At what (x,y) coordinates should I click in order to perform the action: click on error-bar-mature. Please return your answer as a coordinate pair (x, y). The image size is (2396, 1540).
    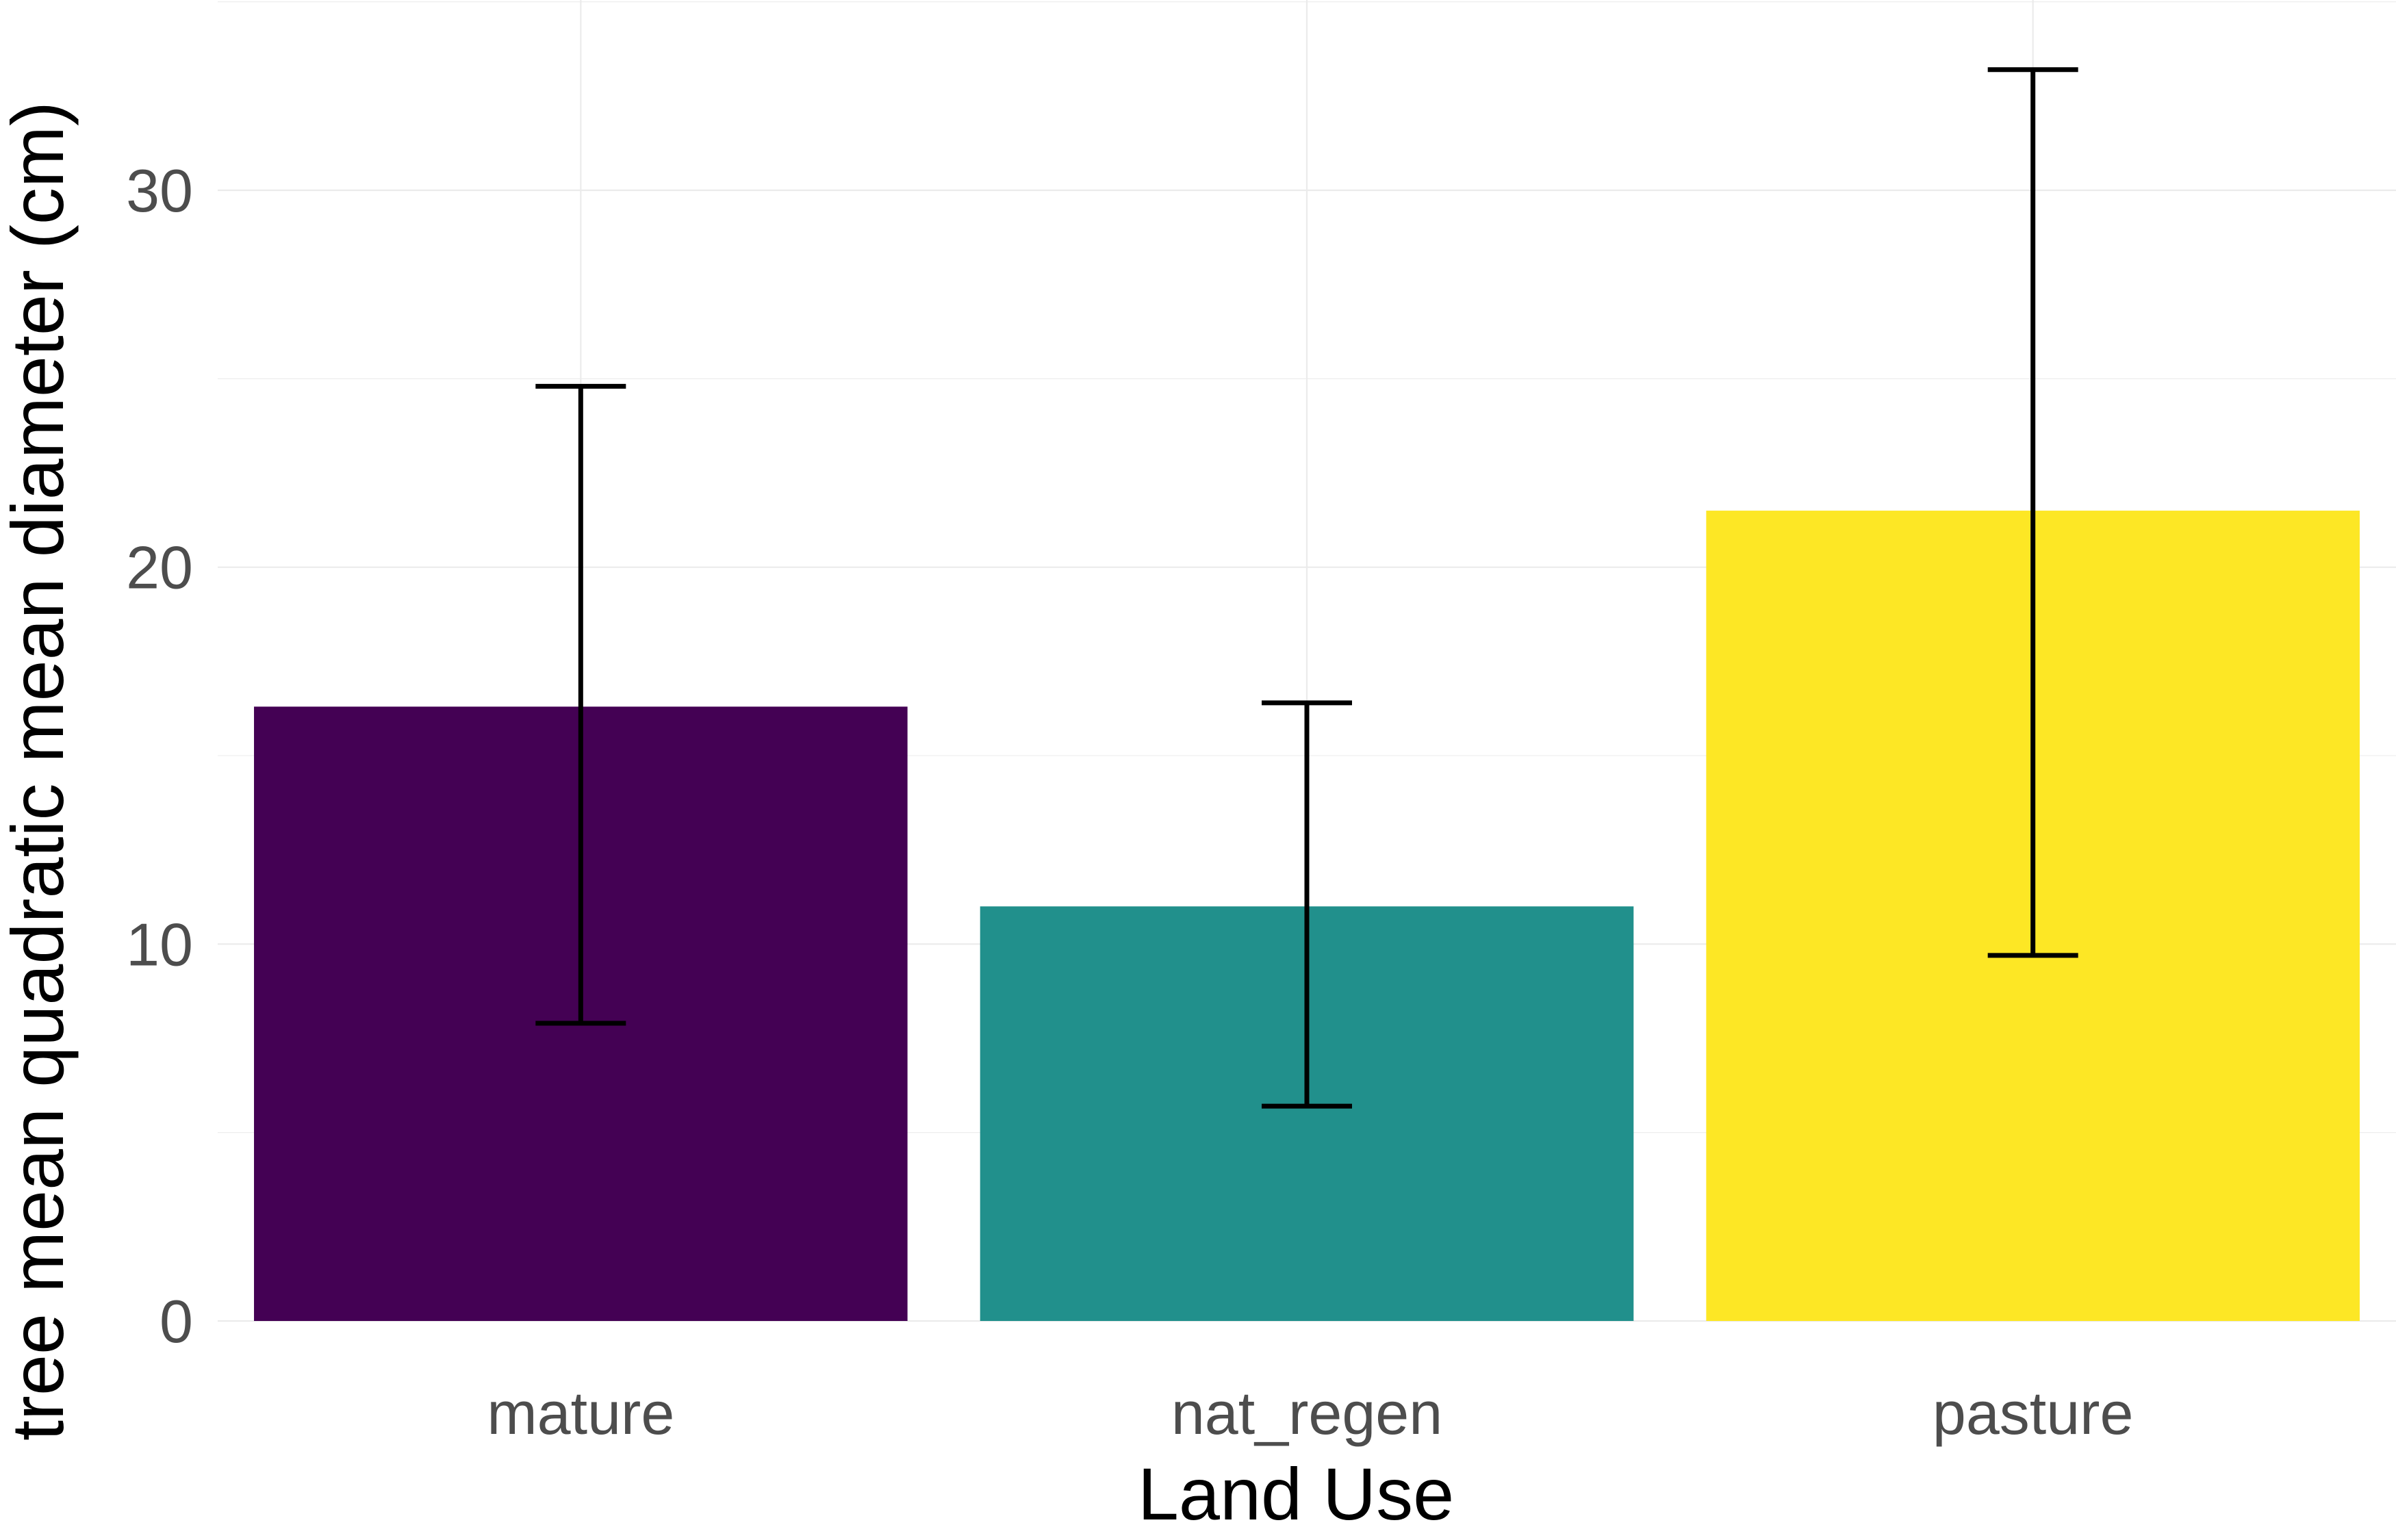
    Looking at the image, I should click on (580, 704).